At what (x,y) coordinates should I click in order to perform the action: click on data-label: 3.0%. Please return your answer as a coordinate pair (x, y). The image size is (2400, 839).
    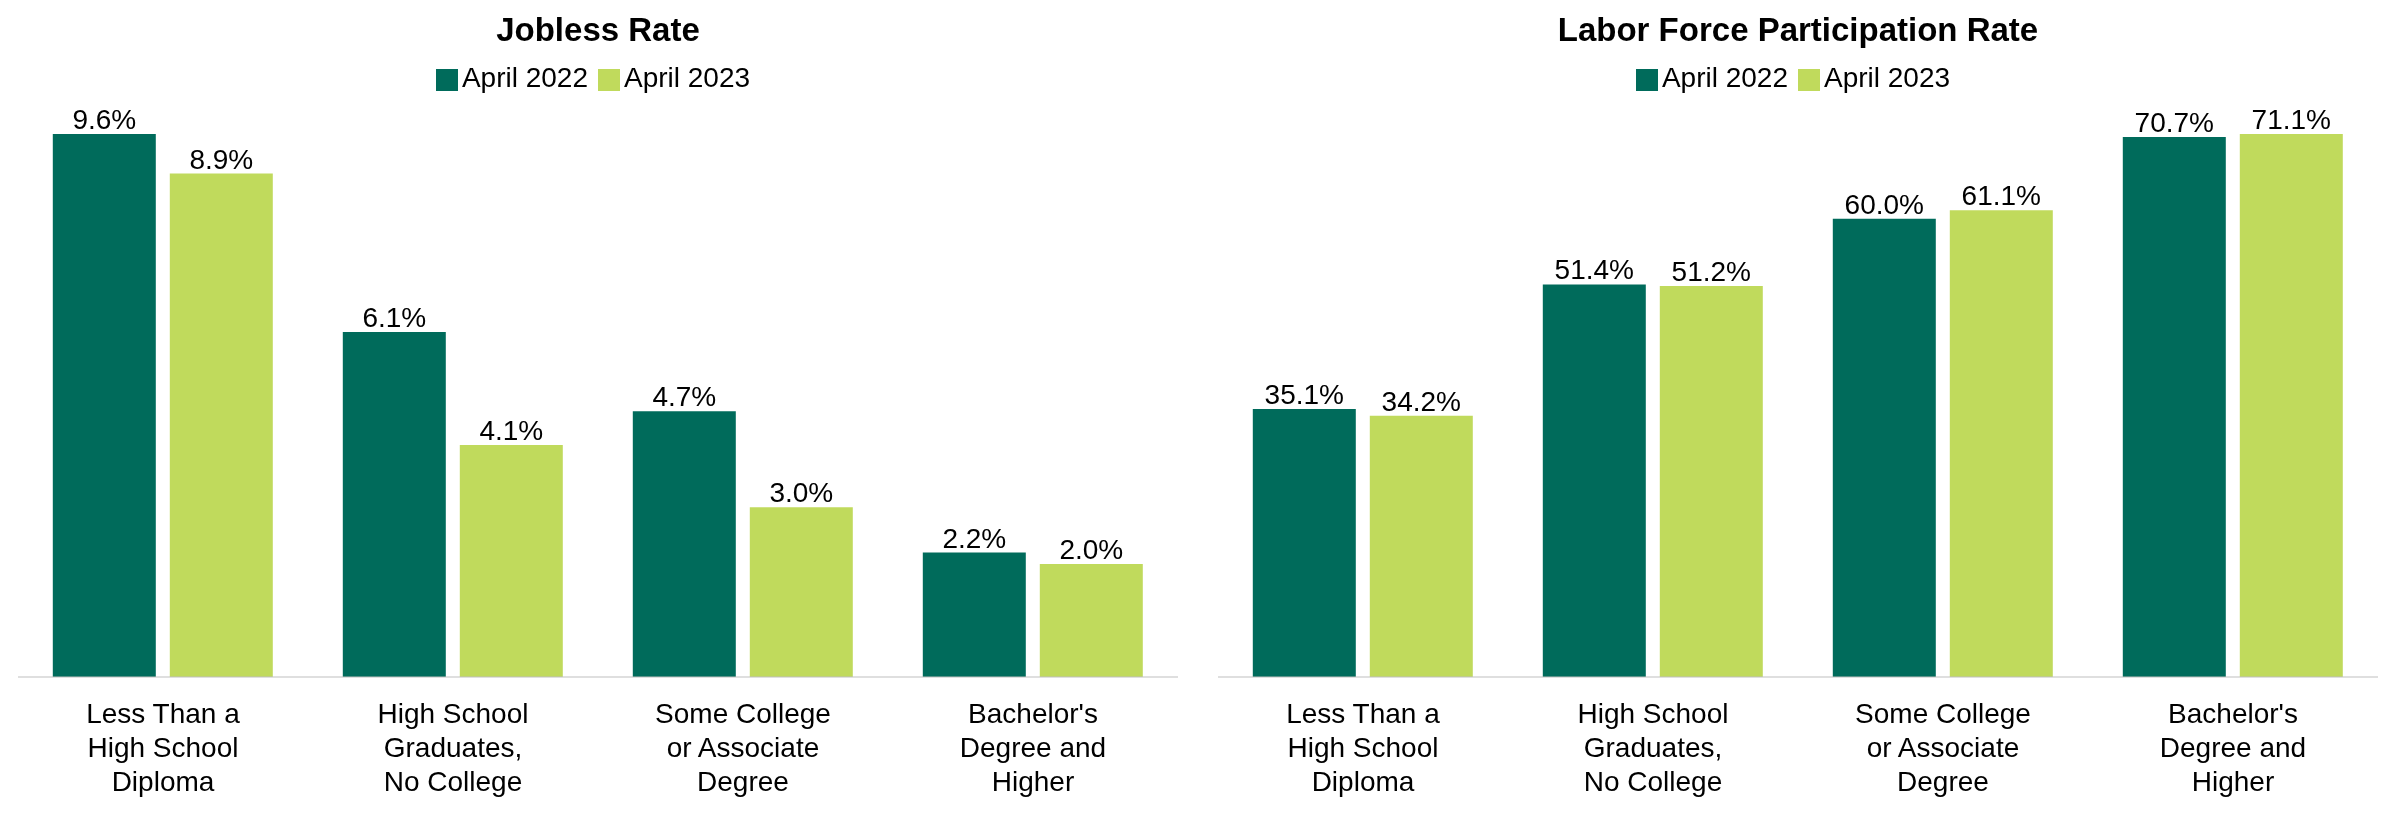
    Looking at the image, I should click on (801, 493).